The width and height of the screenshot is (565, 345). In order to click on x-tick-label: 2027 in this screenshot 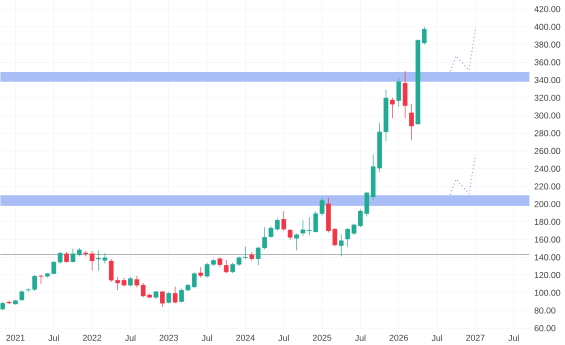, I will do `click(475, 337)`.